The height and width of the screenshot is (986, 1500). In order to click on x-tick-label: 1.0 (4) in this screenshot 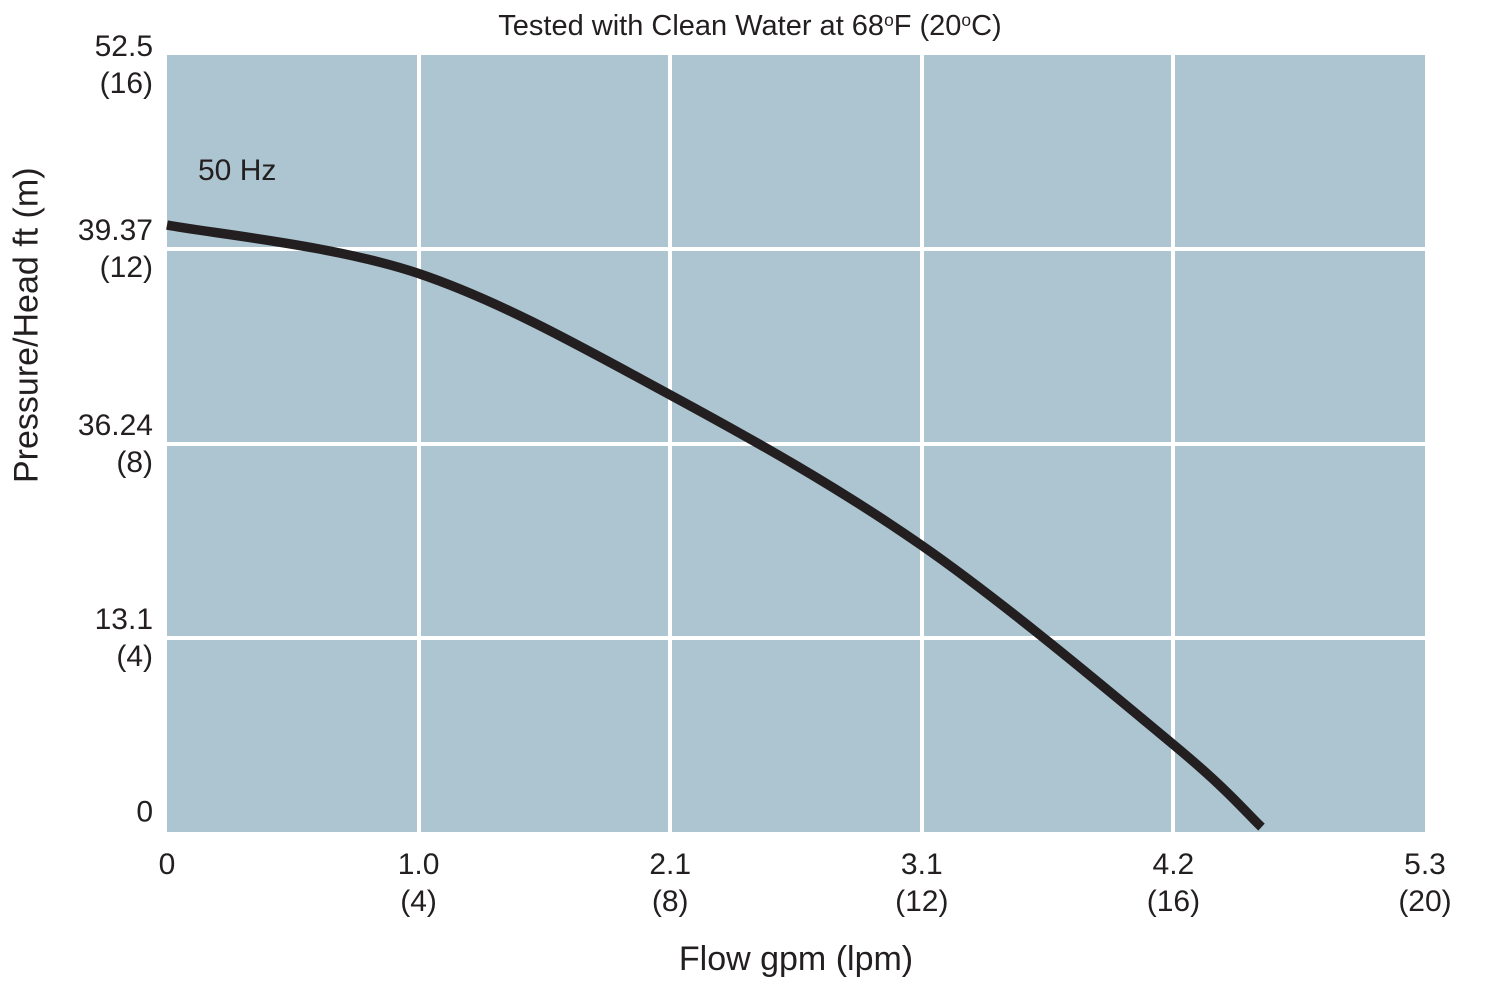, I will do `click(419, 883)`.